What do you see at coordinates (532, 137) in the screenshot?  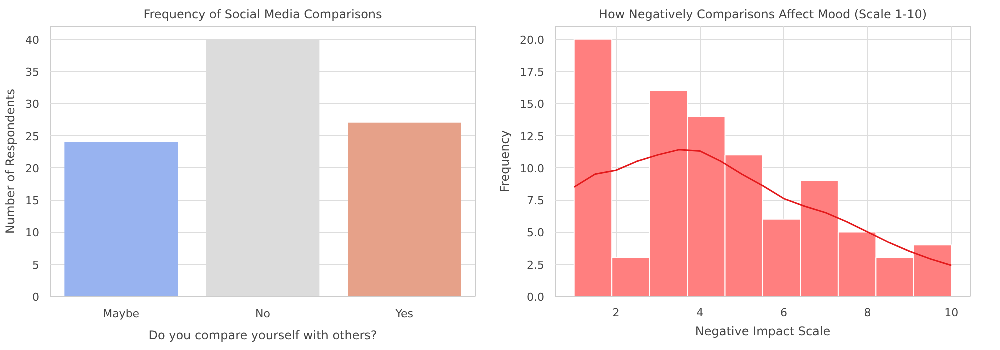 I see `y-tick-label: 12.5` at bounding box center [532, 137].